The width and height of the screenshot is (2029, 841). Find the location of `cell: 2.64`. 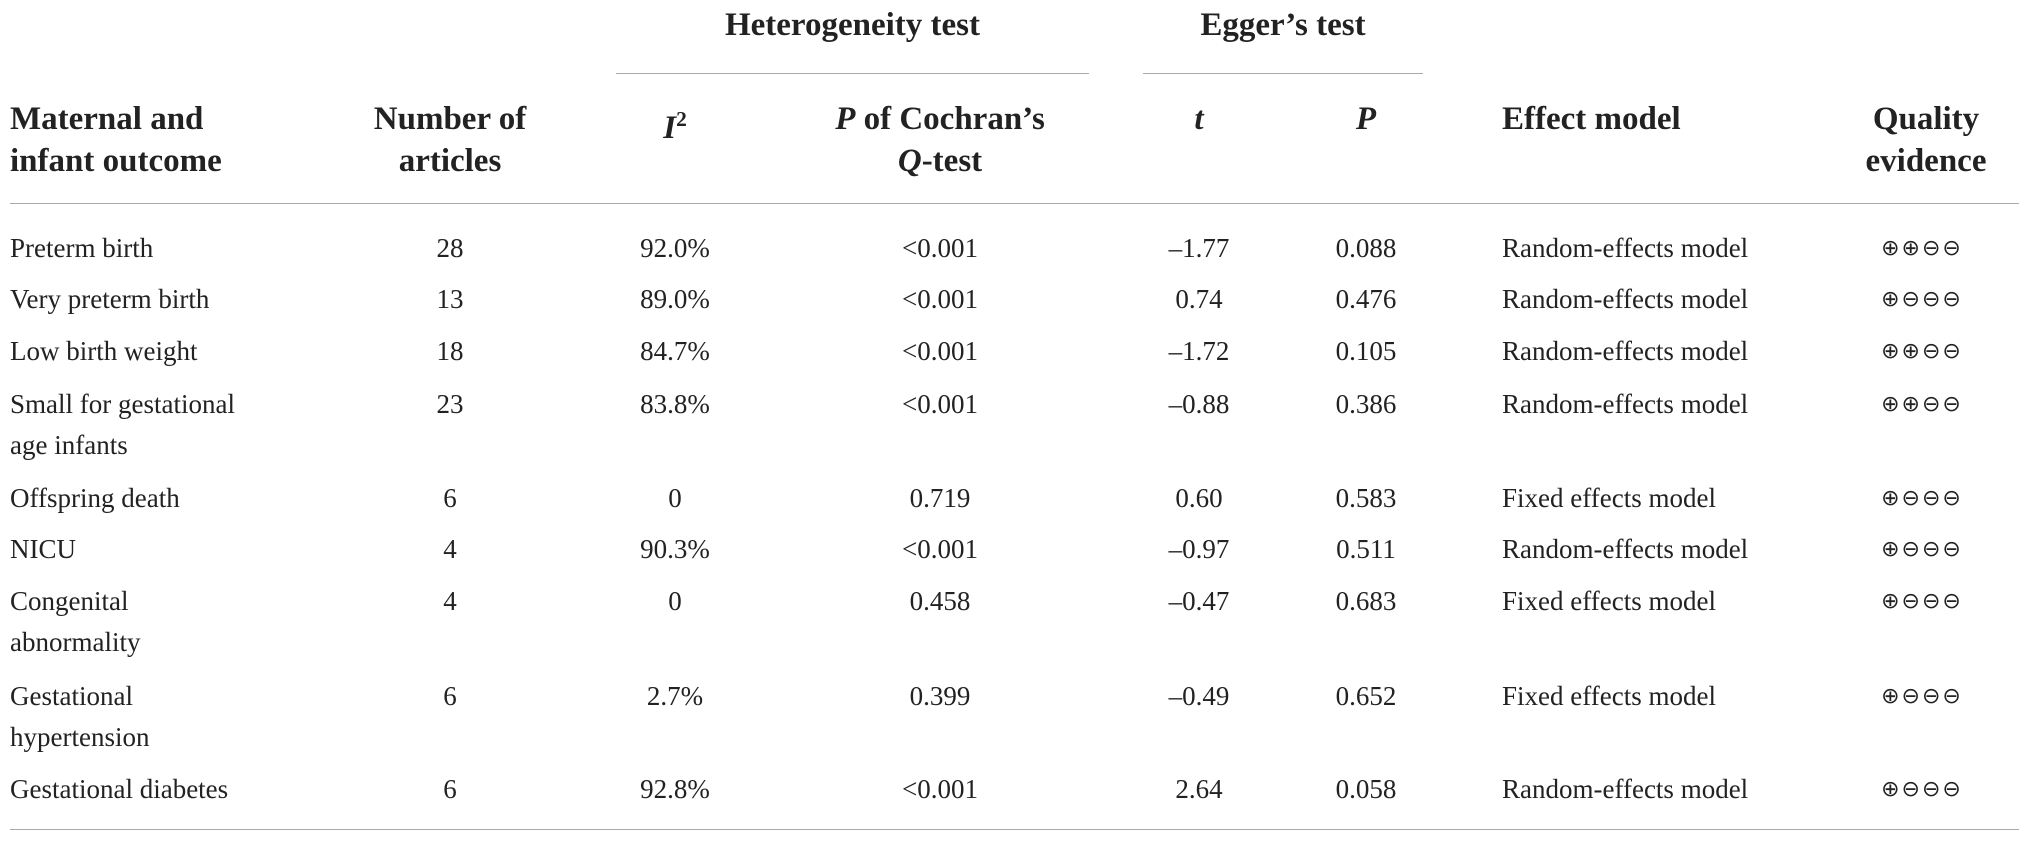

cell: 2.64 is located at coordinates (1199, 789).